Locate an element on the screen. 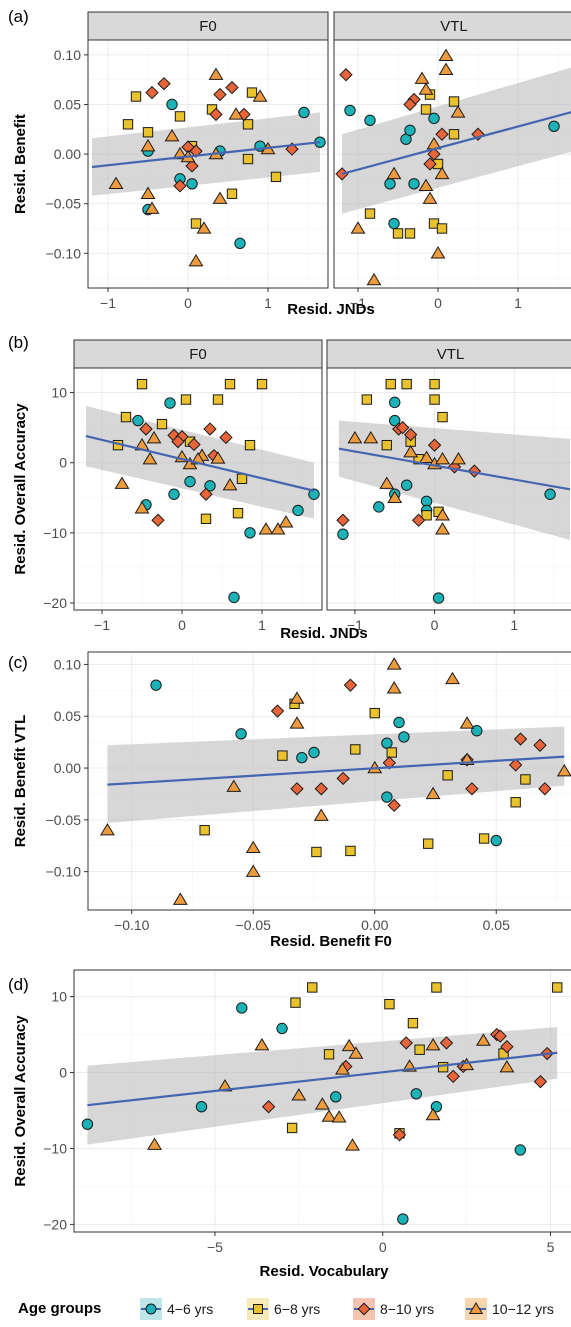 This screenshot has width=571, height=1327. facet-vtl: VTL −1 0 1 is located at coordinates (448, 486).